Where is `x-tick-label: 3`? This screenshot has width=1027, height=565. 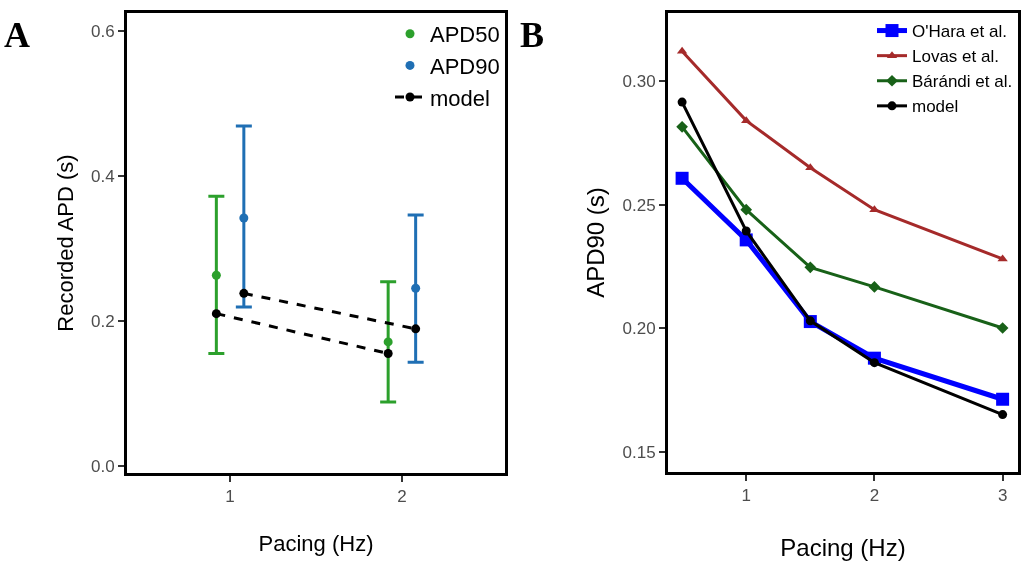
x-tick-label: 3 is located at coordinates (1002, 496).